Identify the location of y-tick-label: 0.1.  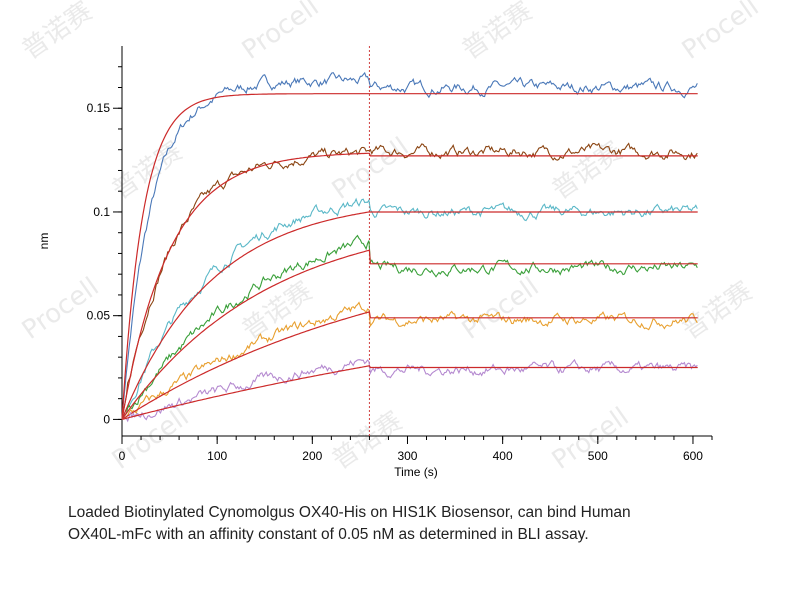
(101, 212).